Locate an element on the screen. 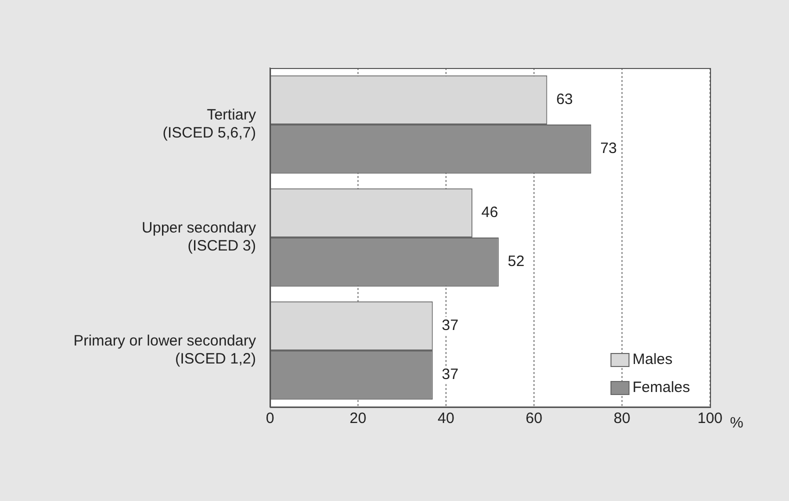 This screenshot has height=501, width=789. y-tick-label: Tertiary (ISCED 5,6,7) is located at coordinates (209, 124).